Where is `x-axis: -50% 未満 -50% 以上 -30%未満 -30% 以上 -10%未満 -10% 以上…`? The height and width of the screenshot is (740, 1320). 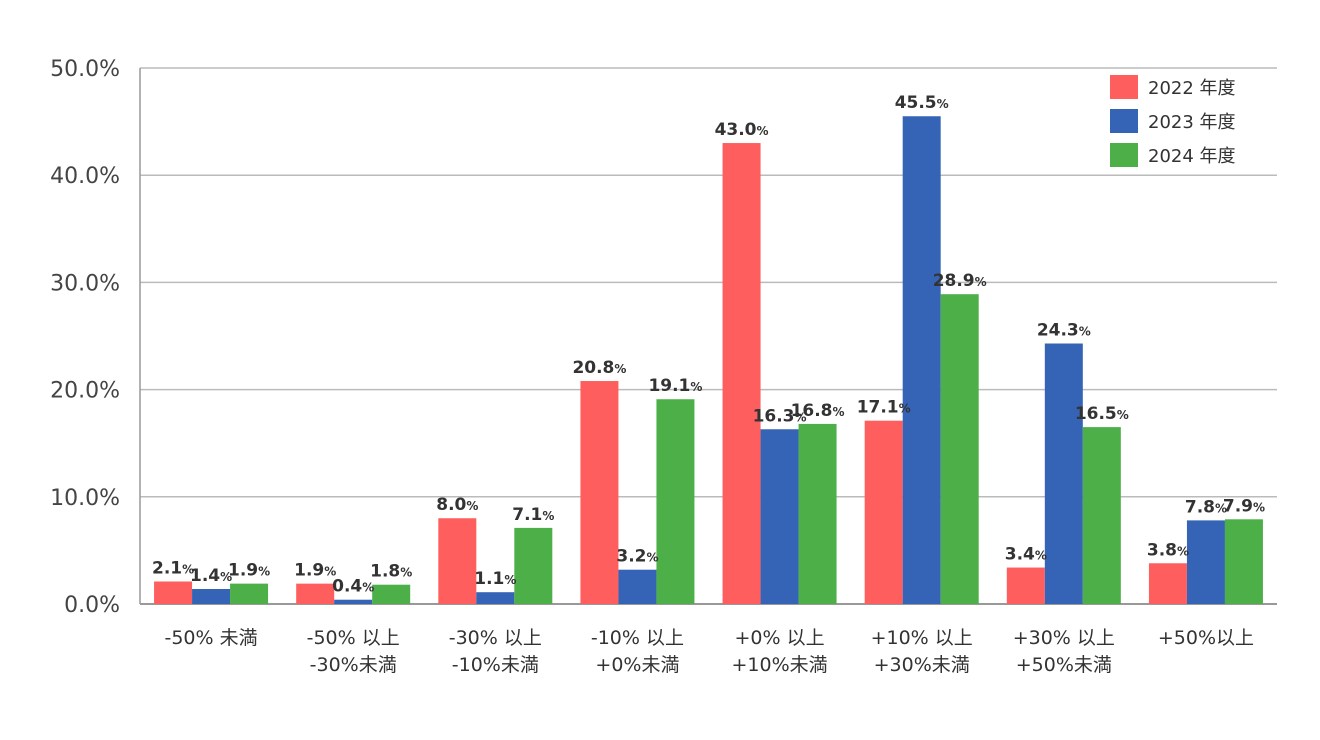
x-axis: -50% 未満 -50% 以上 -30%未満 -30% 以上 -10%未満 -10% 以上… is located at coordinates (709, 651).